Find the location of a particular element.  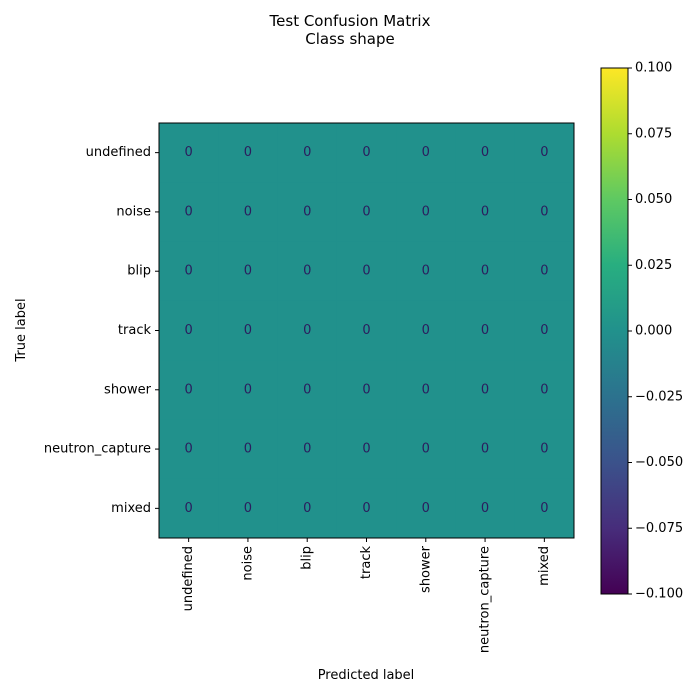

colorbar-tick-label: 0.075 is located at coordinates (653, 133).